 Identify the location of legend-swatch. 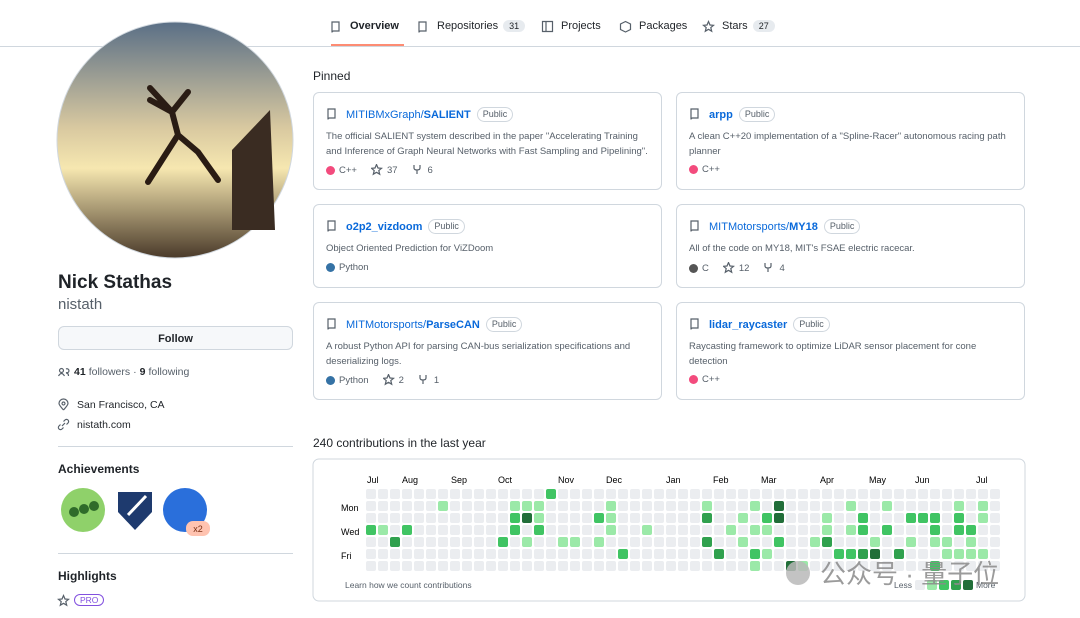
(956, 585).